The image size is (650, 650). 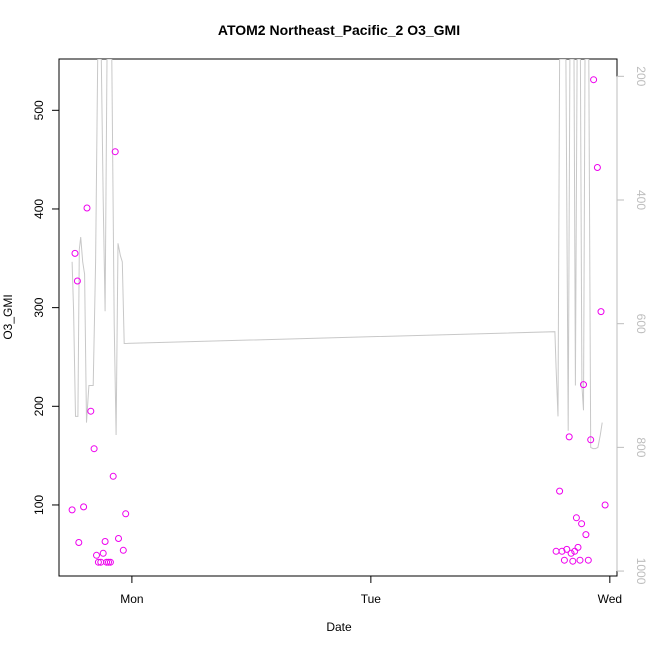 What do you see at coordinates (371, 599) in the screenshot?
I see `x-tick-label: Tue` at bounding box center [371, 599].